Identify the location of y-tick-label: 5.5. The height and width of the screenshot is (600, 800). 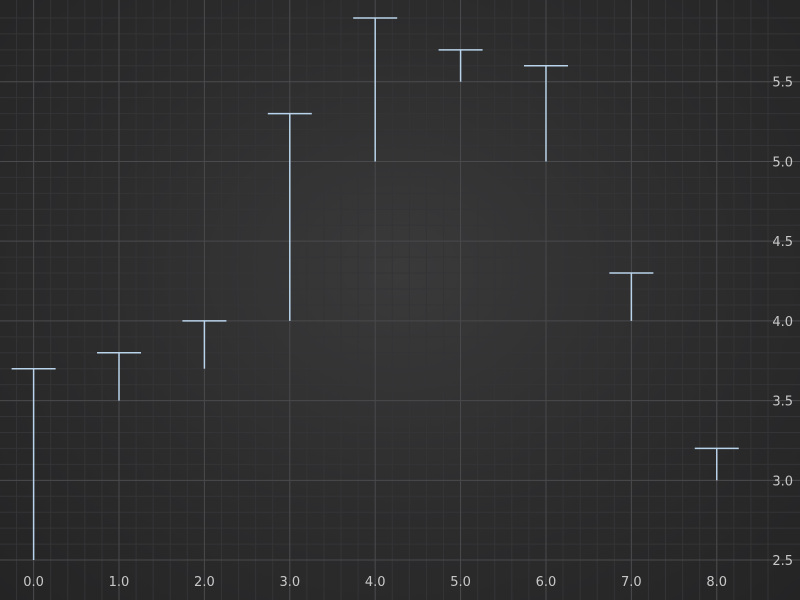
(782, 83).